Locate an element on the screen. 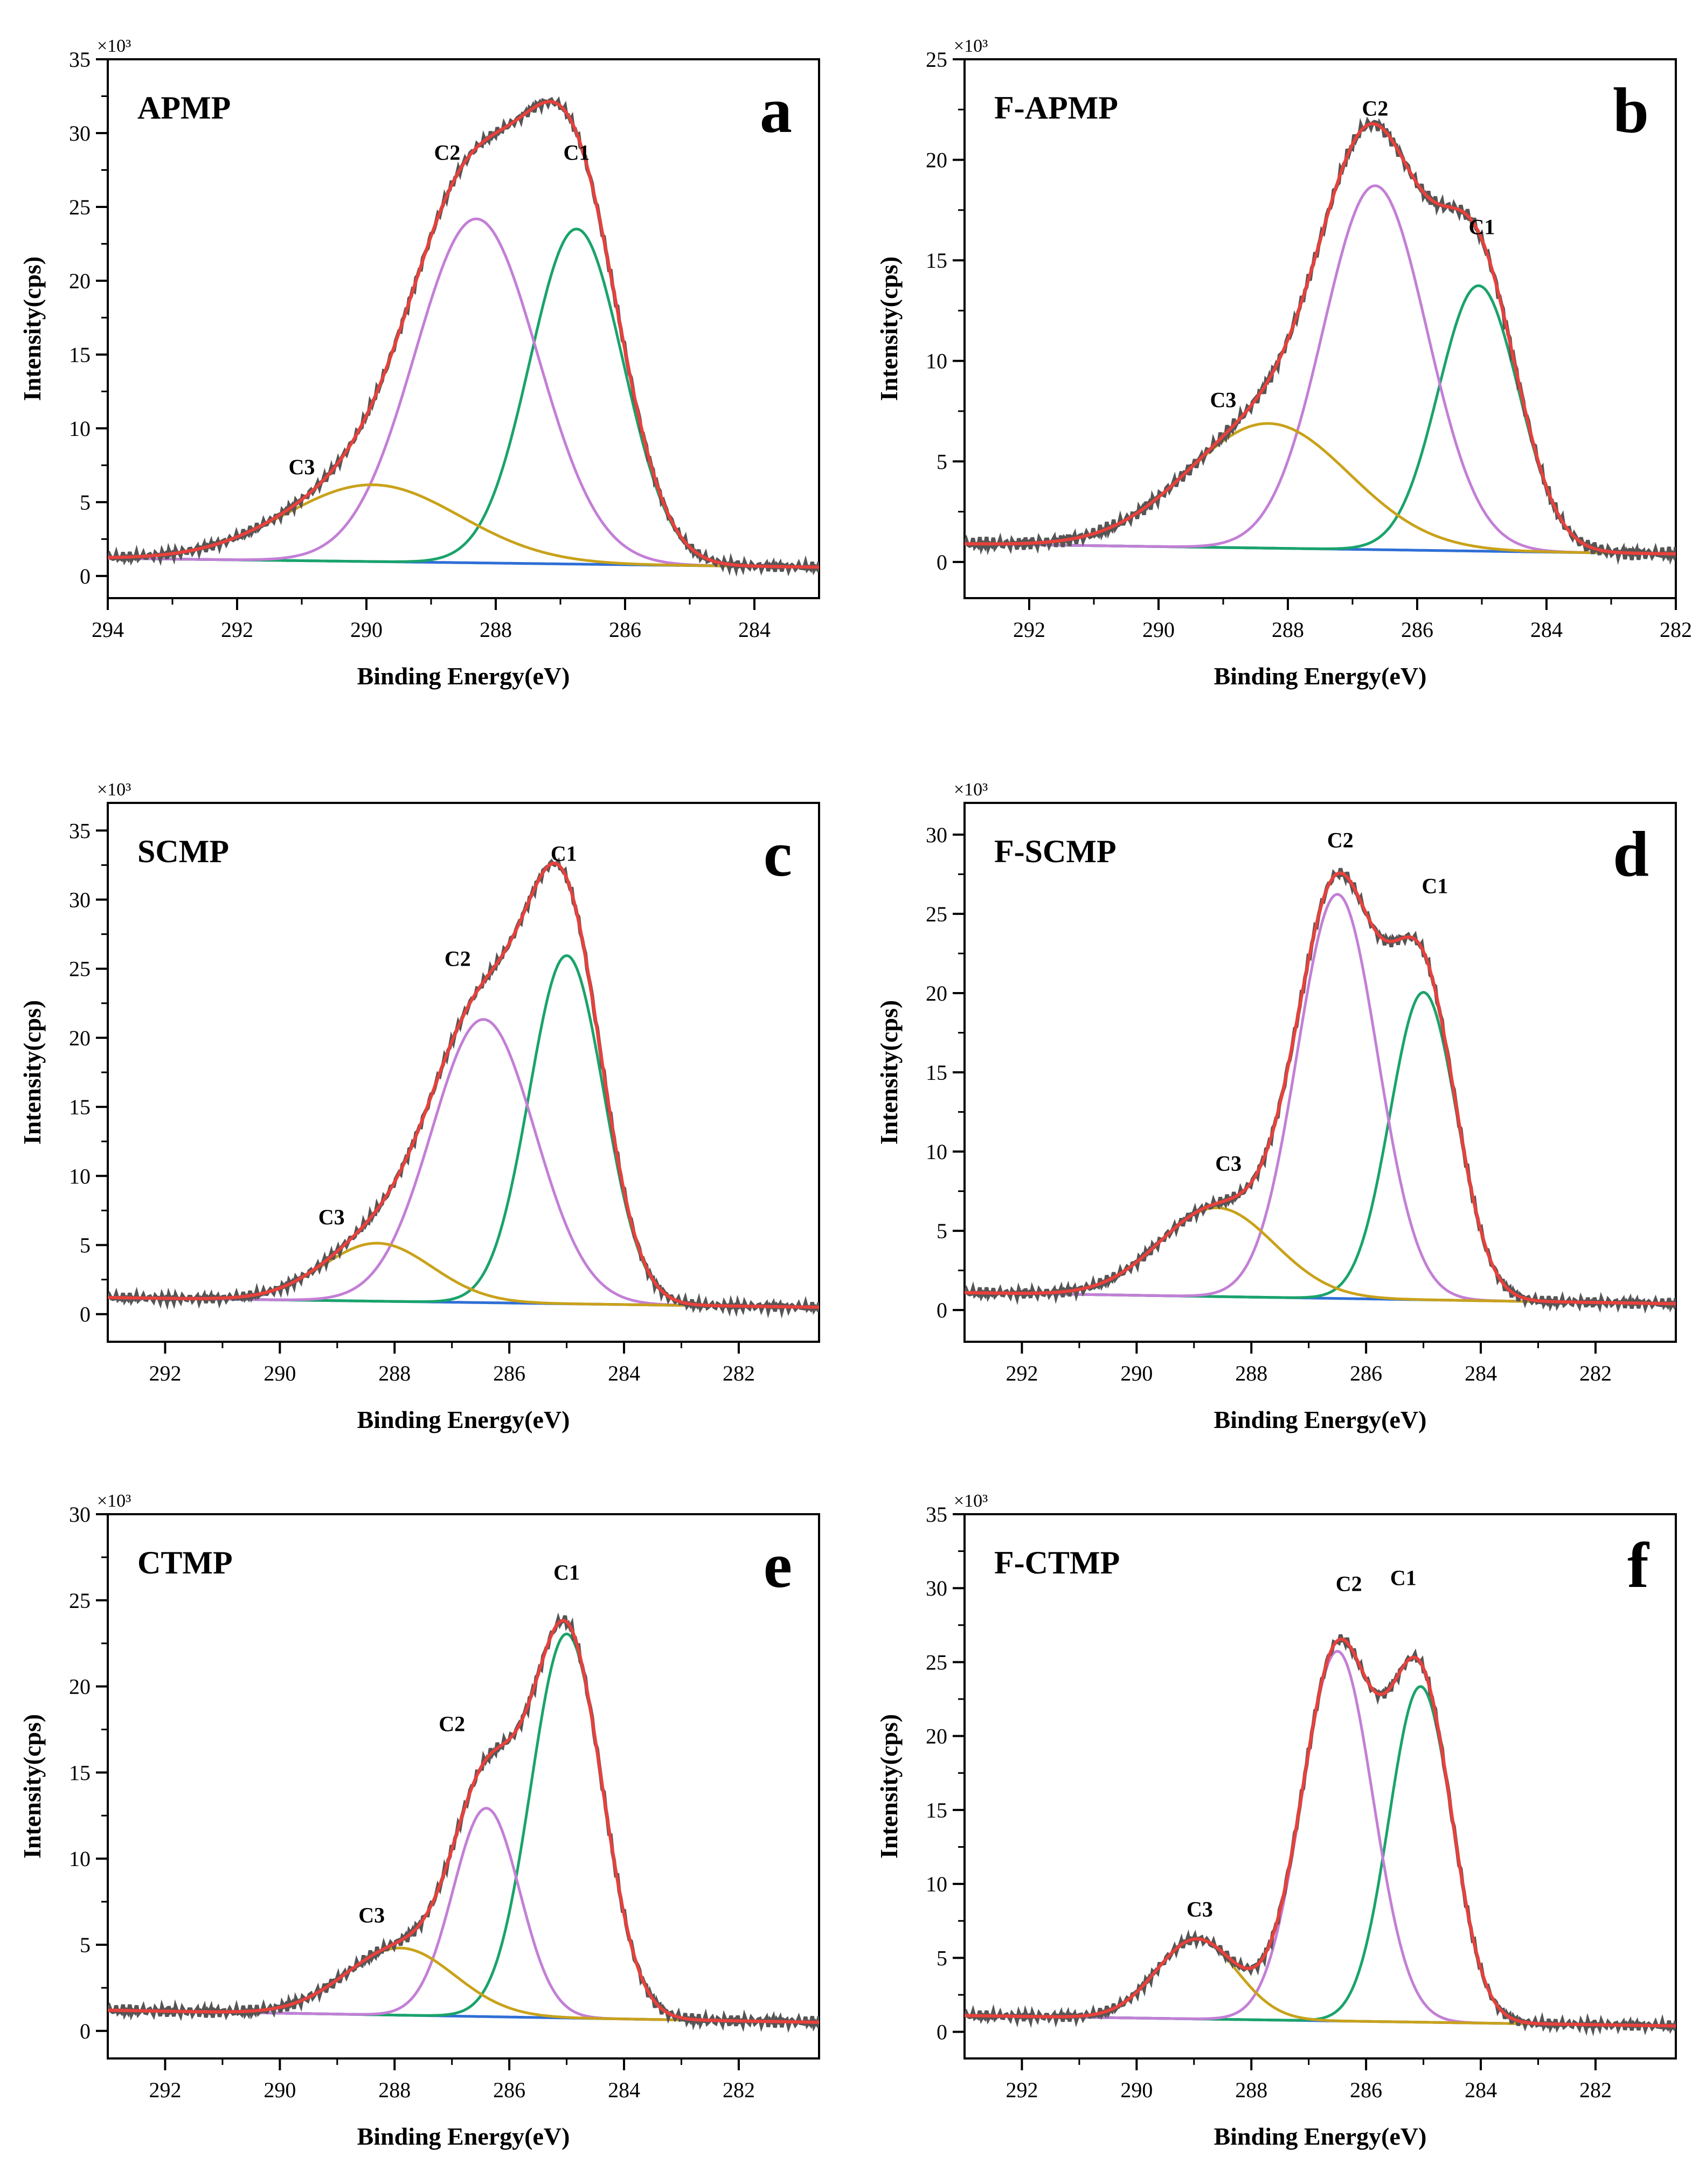  sample-title: F-APMP is located at coordinates (1056, 108).